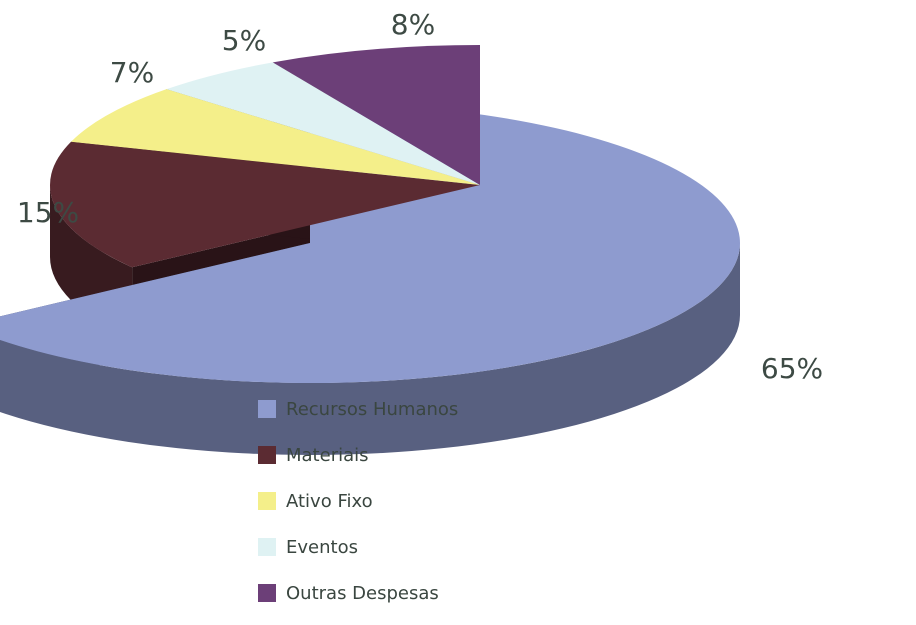  Describe the element at coordinates (267, 593) in the screenshot. I see `legend-swatch-outras-despesas` at that location.